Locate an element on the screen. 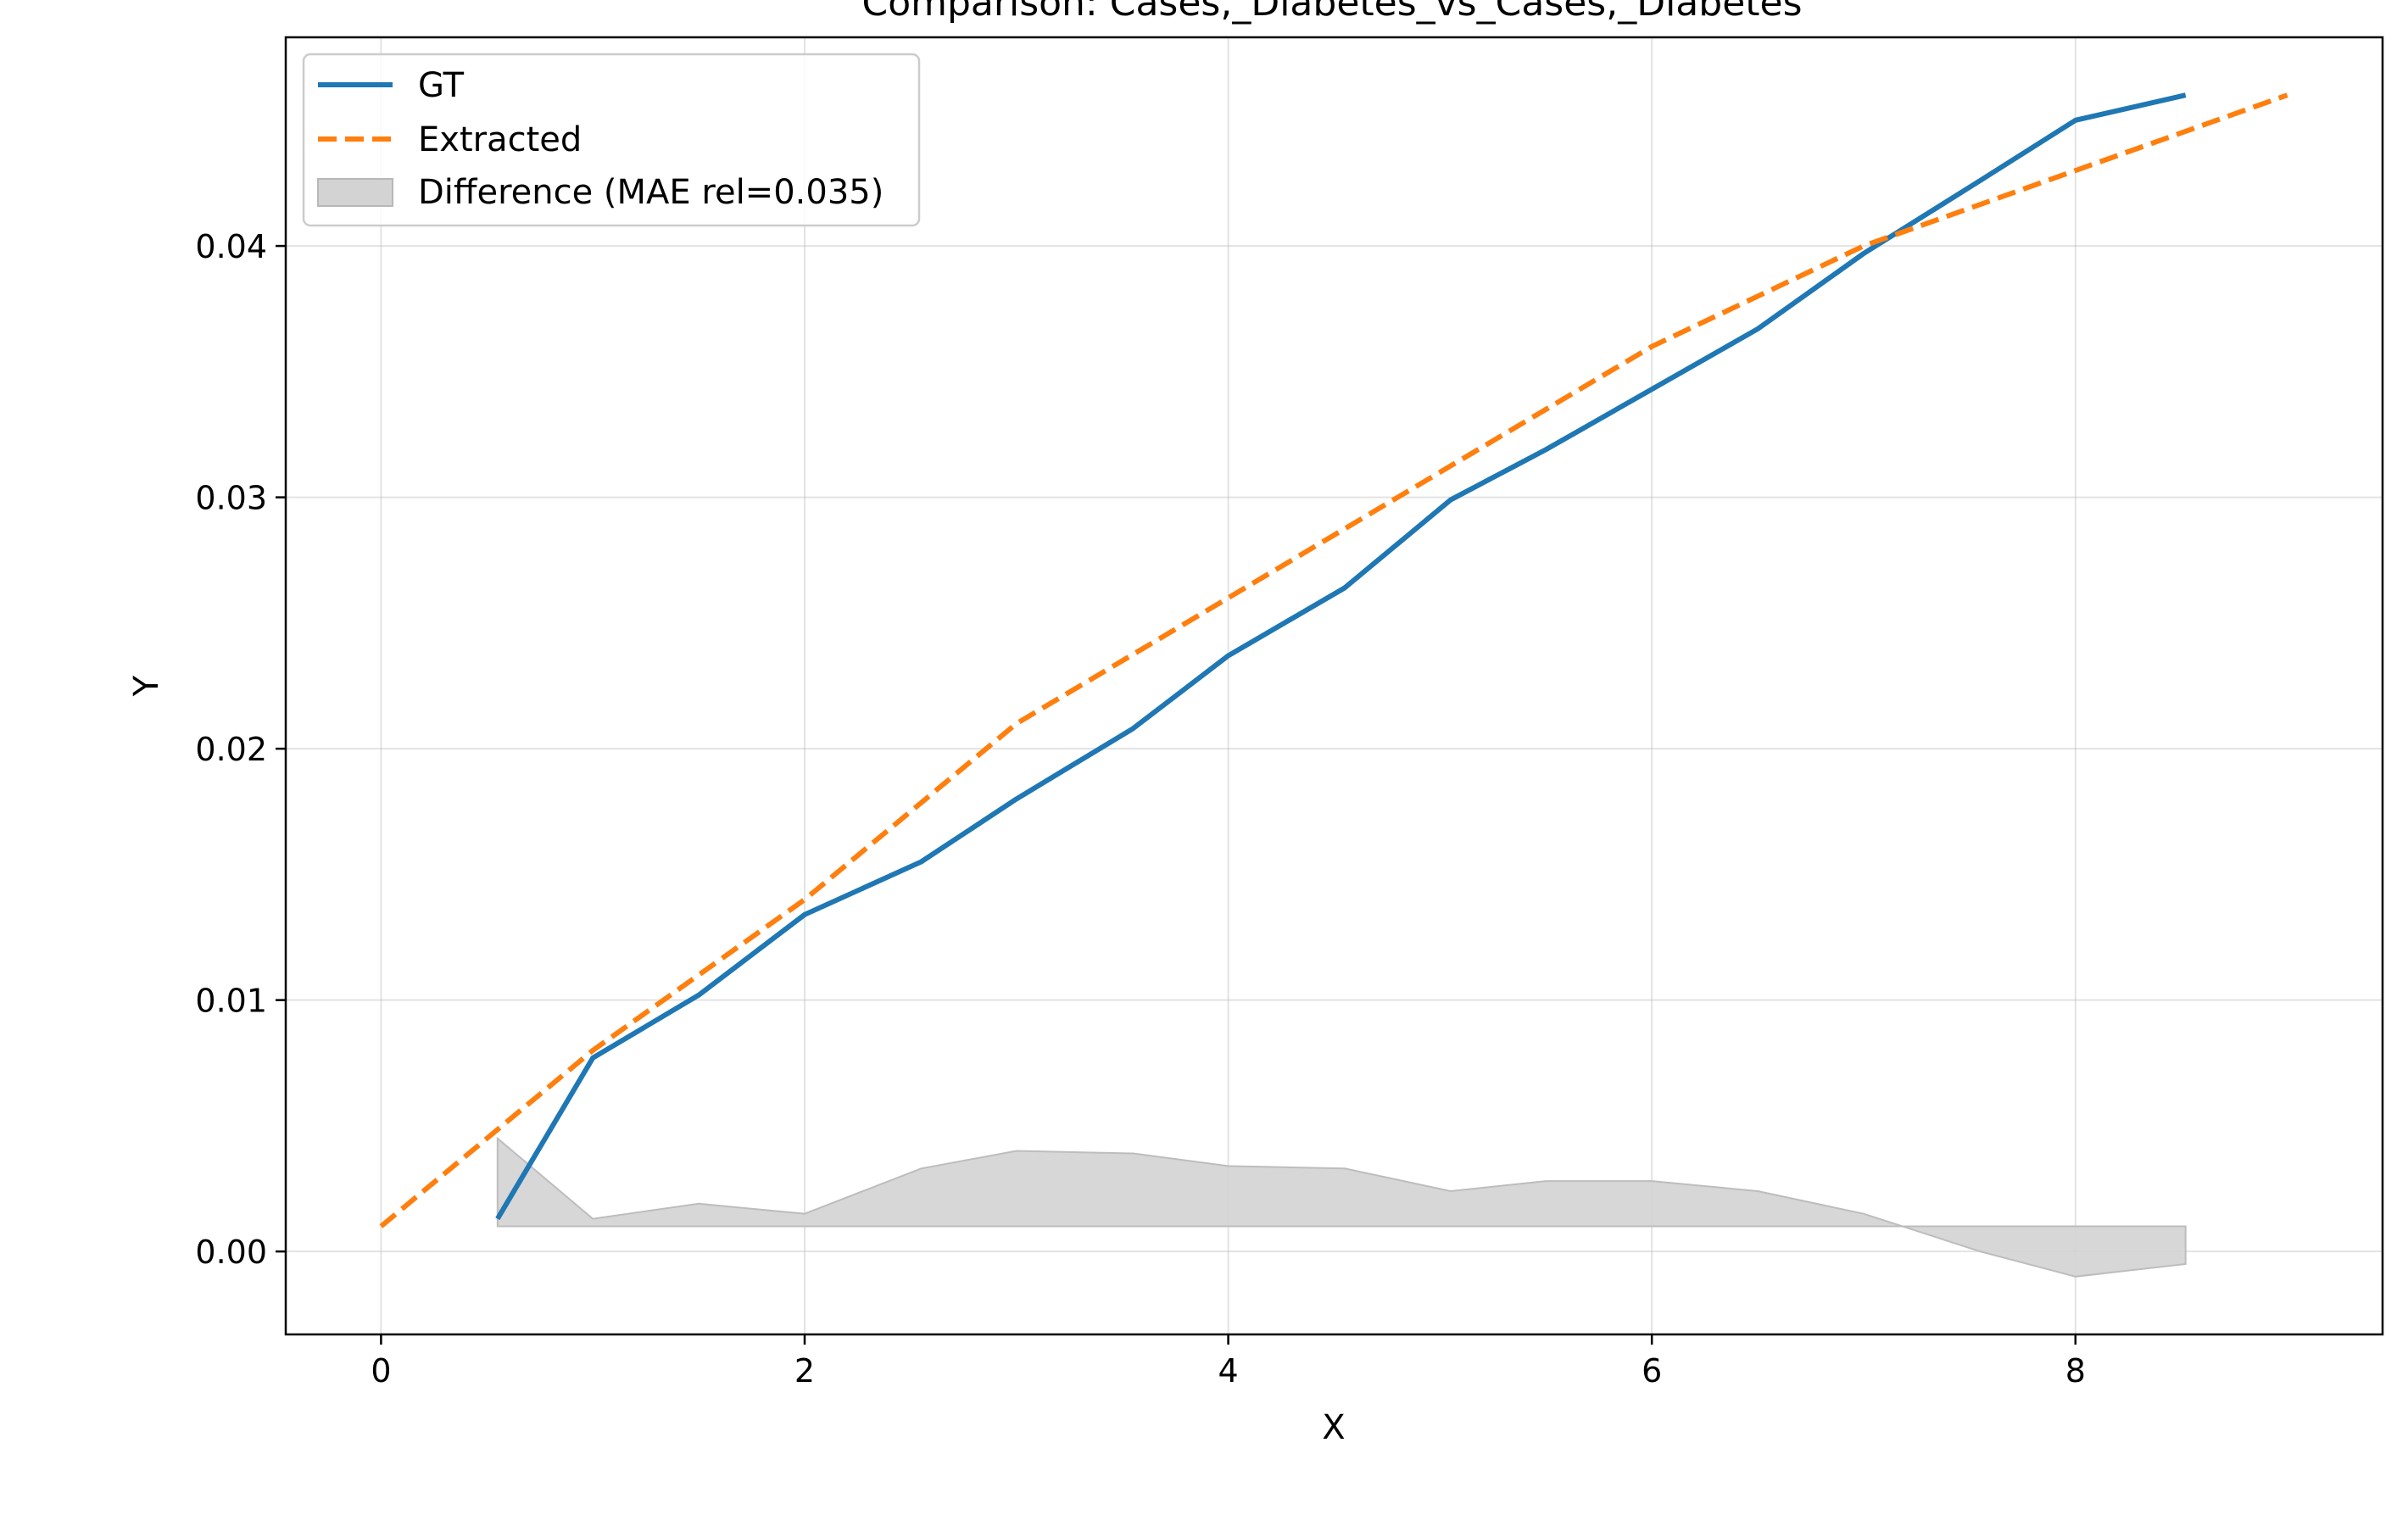 This screenshot has width=2408, height=1515. y-tick-label: 0.02 is located at coordinates (231, 749).